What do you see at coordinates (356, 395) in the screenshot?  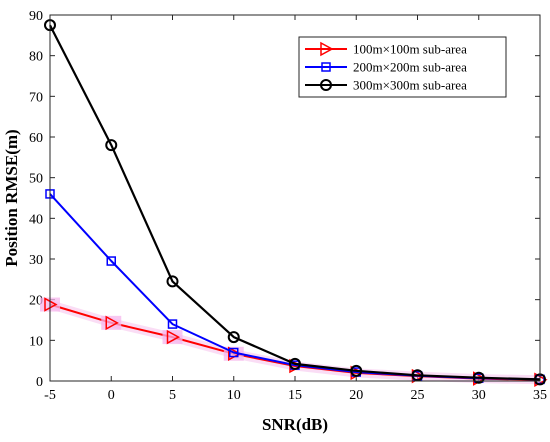 I see `x-tick-label: 20` at bounding box center [356, 395].